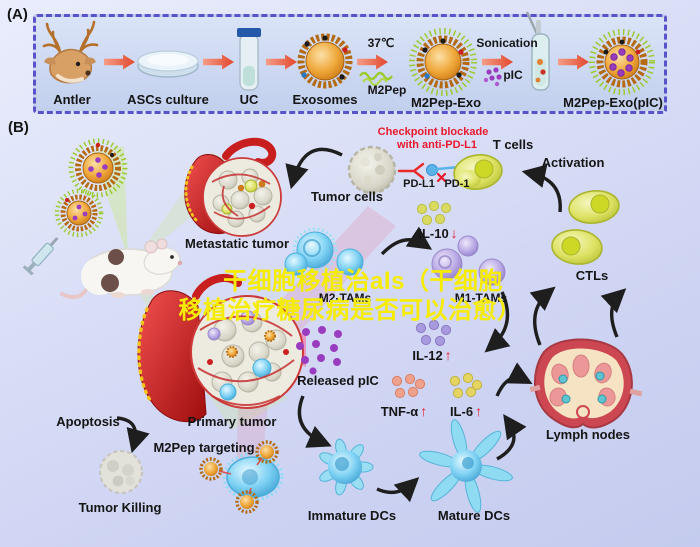 The image size is (700, 547). Describe the element at coordinates (120, 507) in the screenshot. I see `label-tumor-killing: Tumor Killing` at that location.